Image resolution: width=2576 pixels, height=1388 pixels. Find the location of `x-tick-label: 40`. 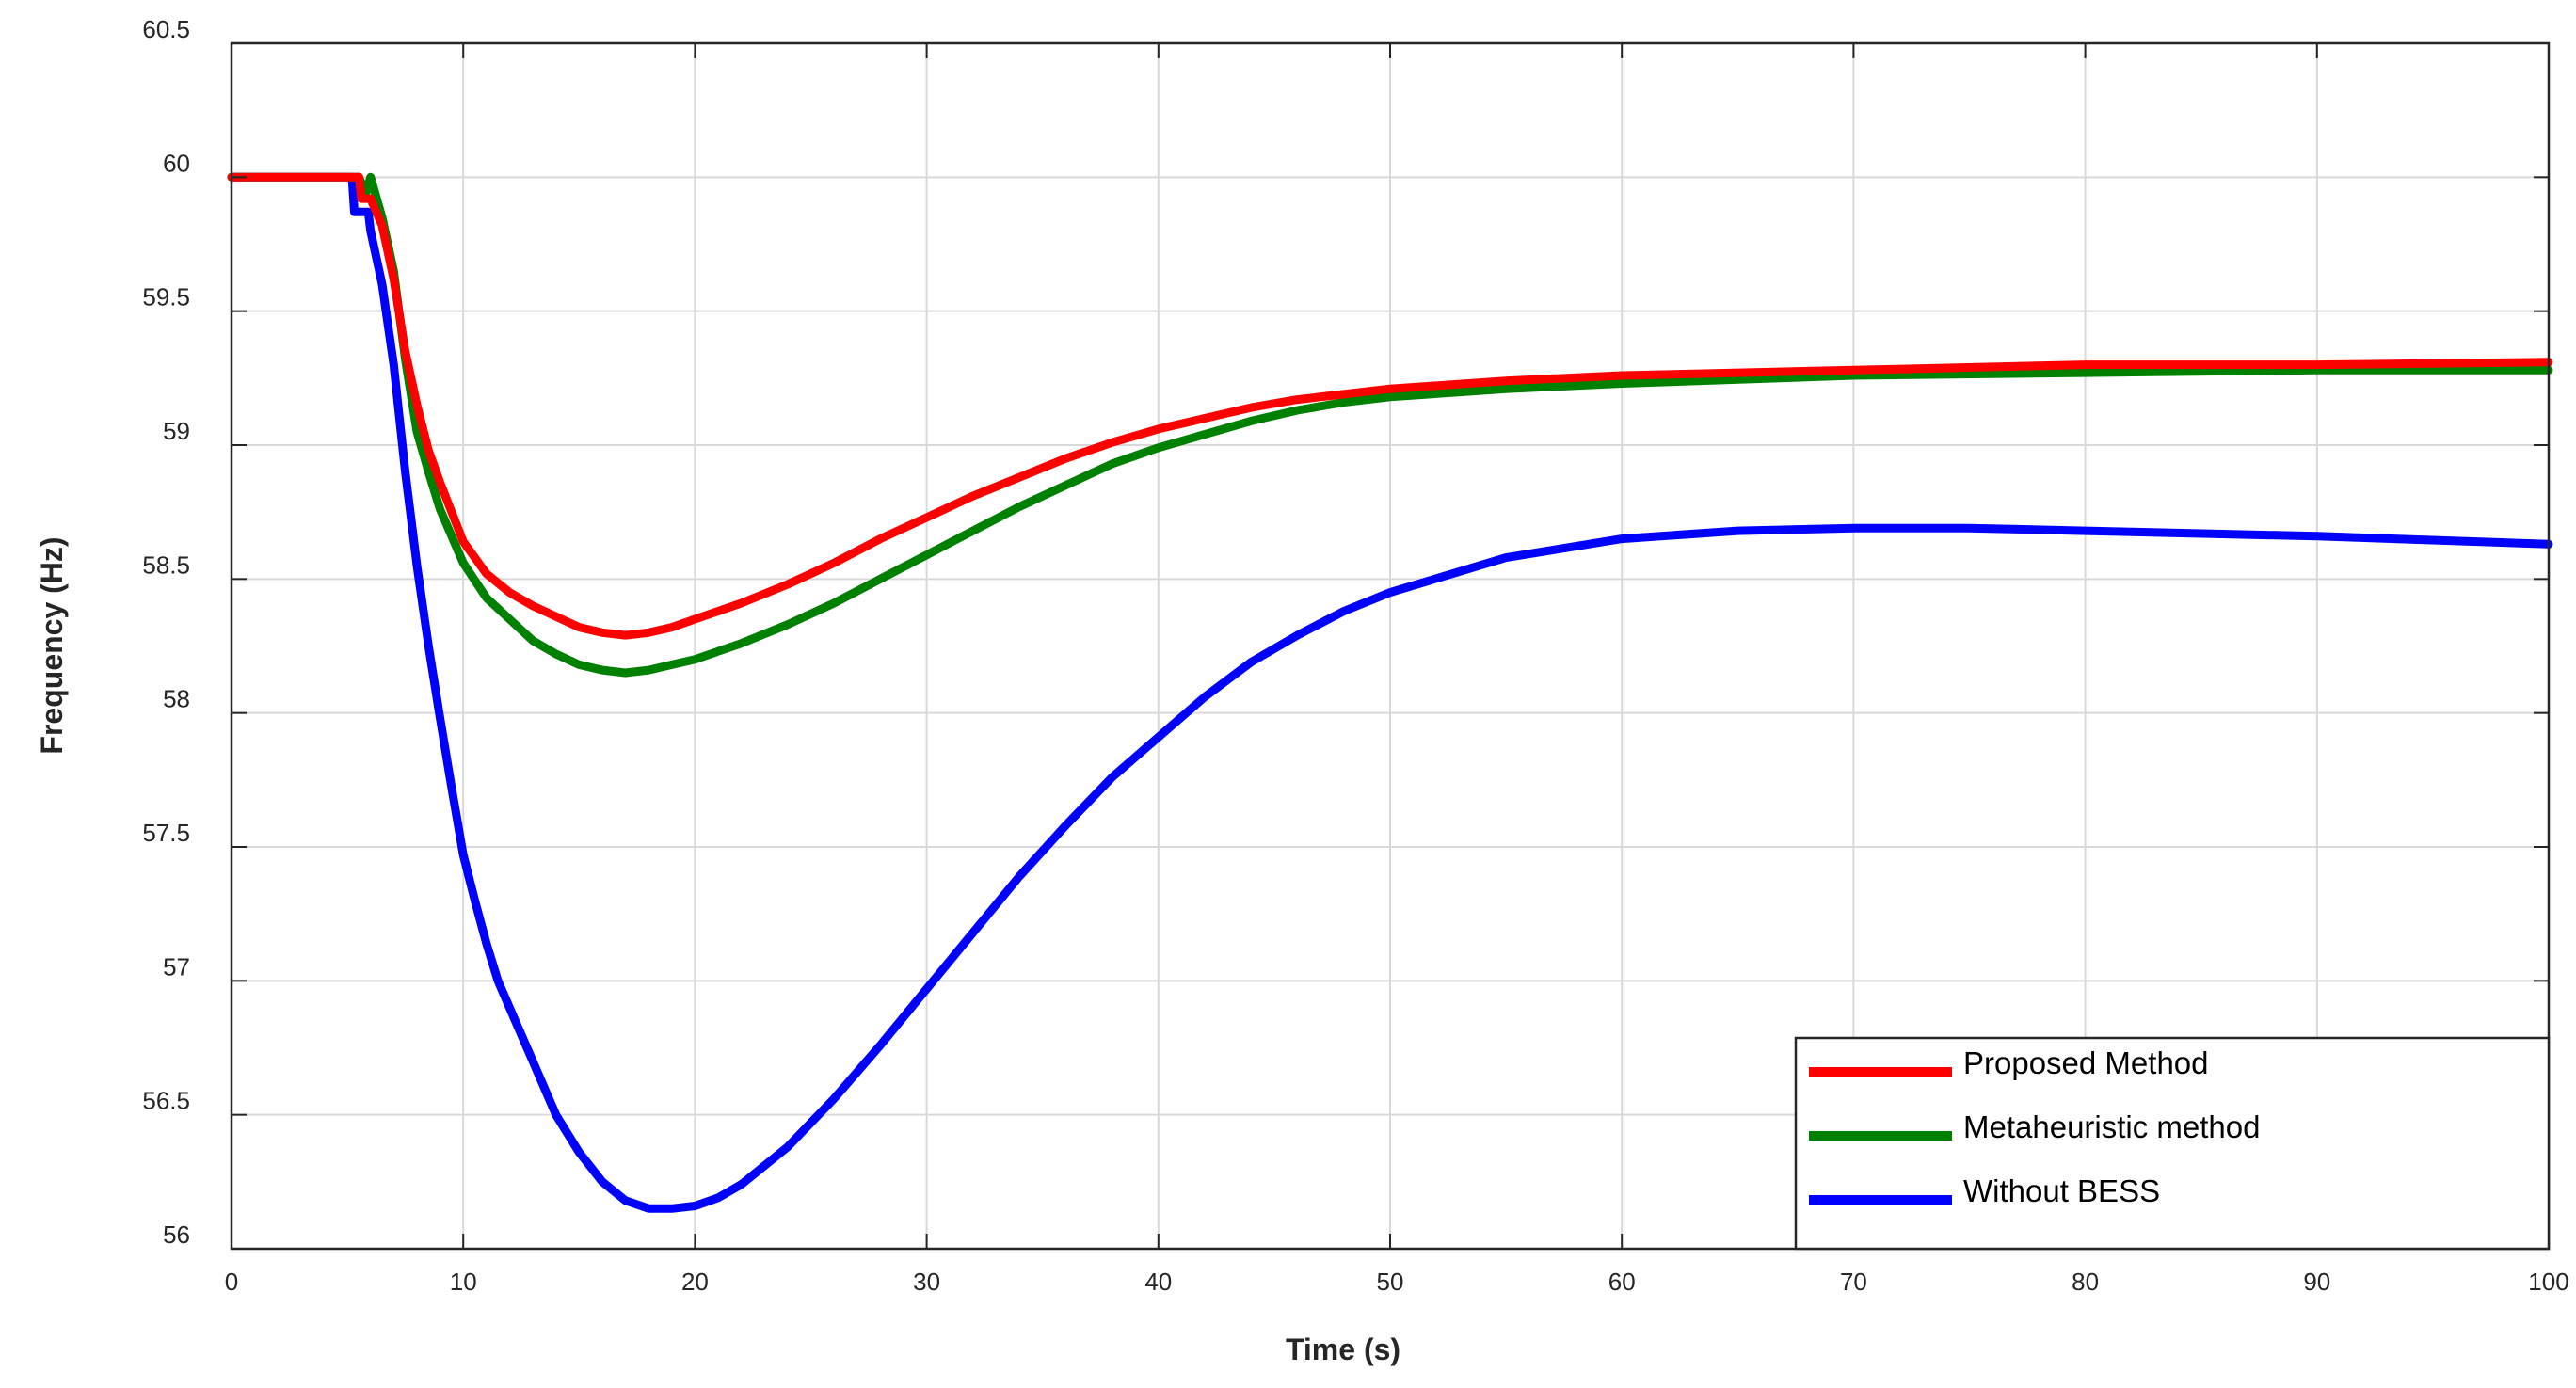

x-tick-label: 40 is located at coordinates (1158, 1282).